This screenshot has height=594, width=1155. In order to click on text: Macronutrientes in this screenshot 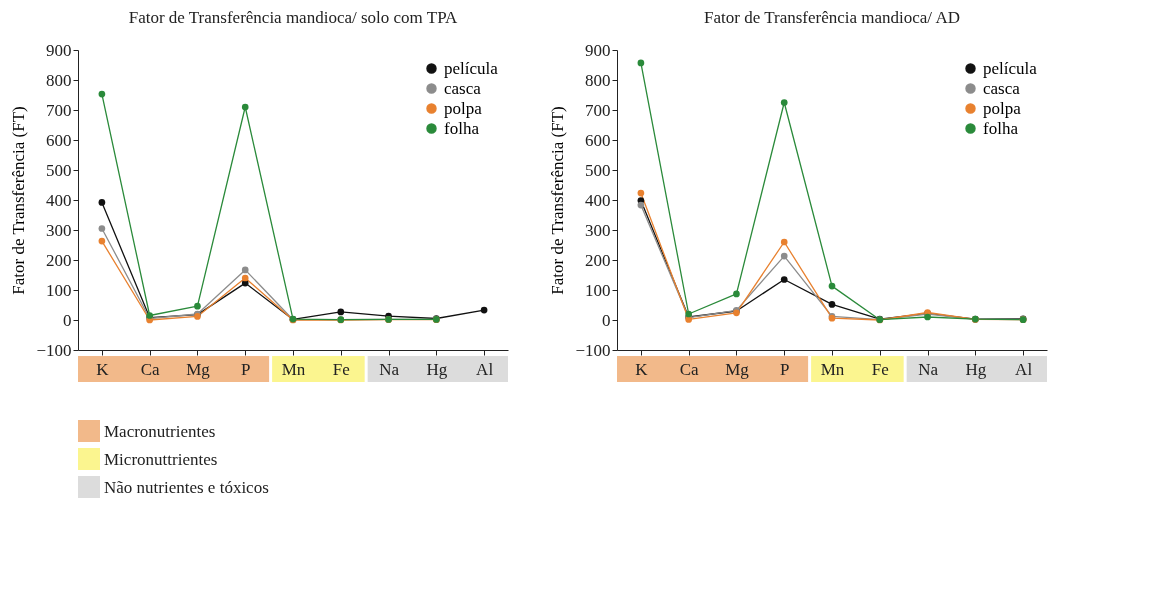, I will do `click(160, 431)`.